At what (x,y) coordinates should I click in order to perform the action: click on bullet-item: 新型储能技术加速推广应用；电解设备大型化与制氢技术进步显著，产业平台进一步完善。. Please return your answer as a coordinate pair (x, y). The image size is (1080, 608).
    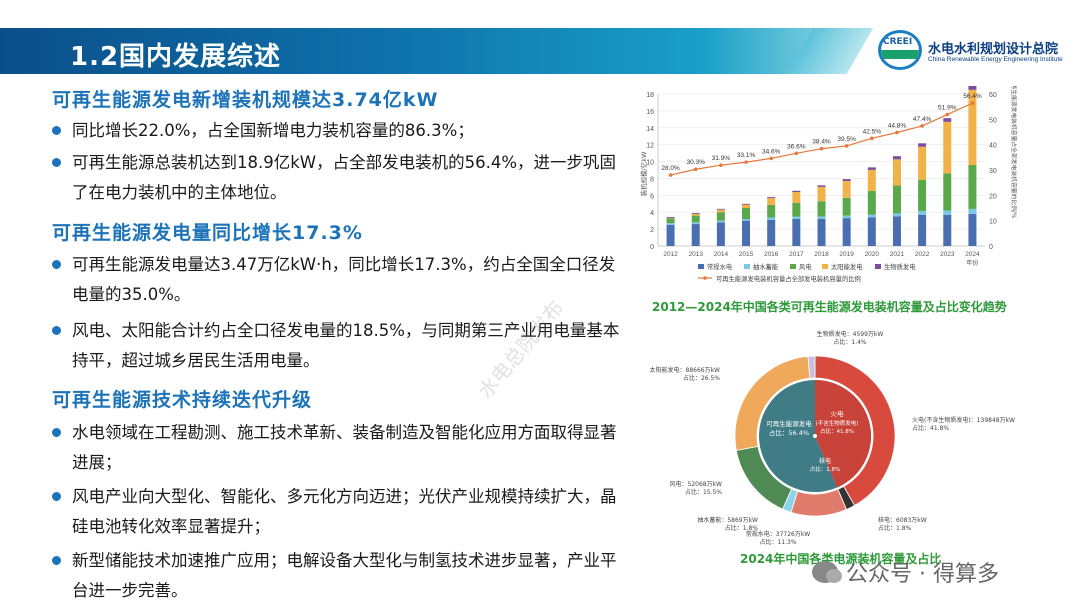
    Looking at the image, I should click on (338, 576).